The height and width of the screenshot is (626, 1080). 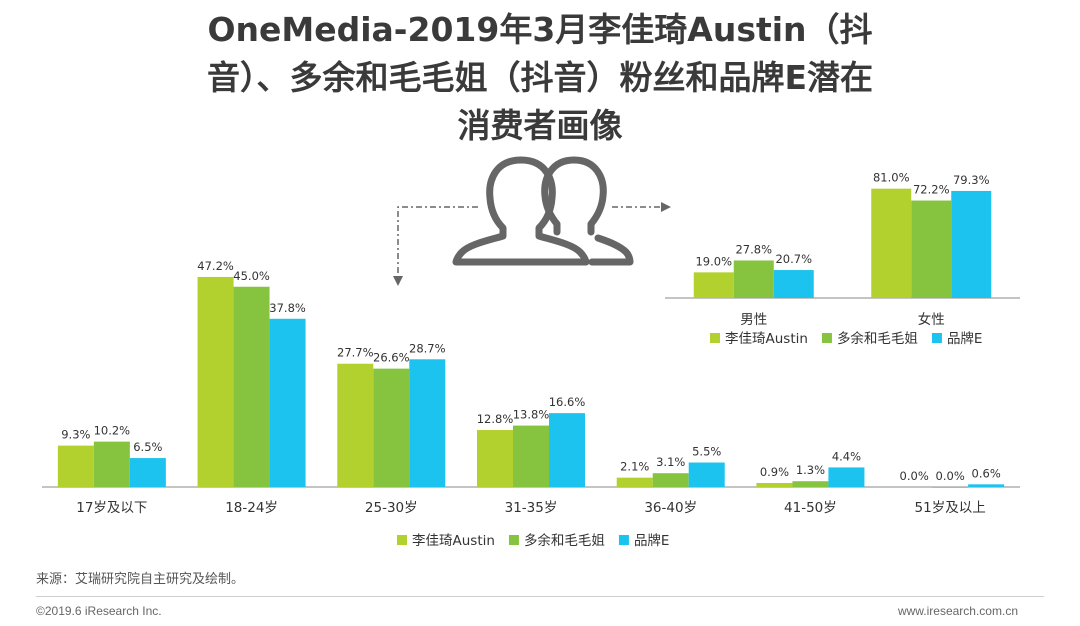 I want to click on category-label: 女性, so click(x=931, y=319).